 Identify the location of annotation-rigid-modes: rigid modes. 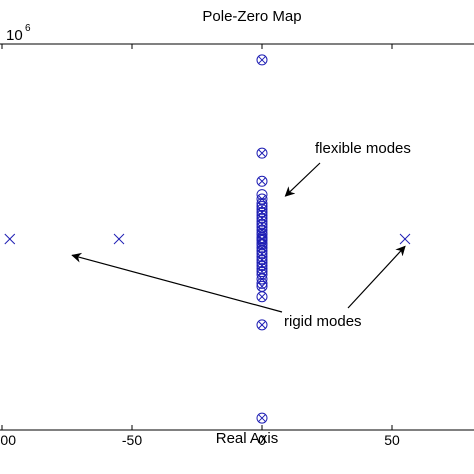
(323, 321).